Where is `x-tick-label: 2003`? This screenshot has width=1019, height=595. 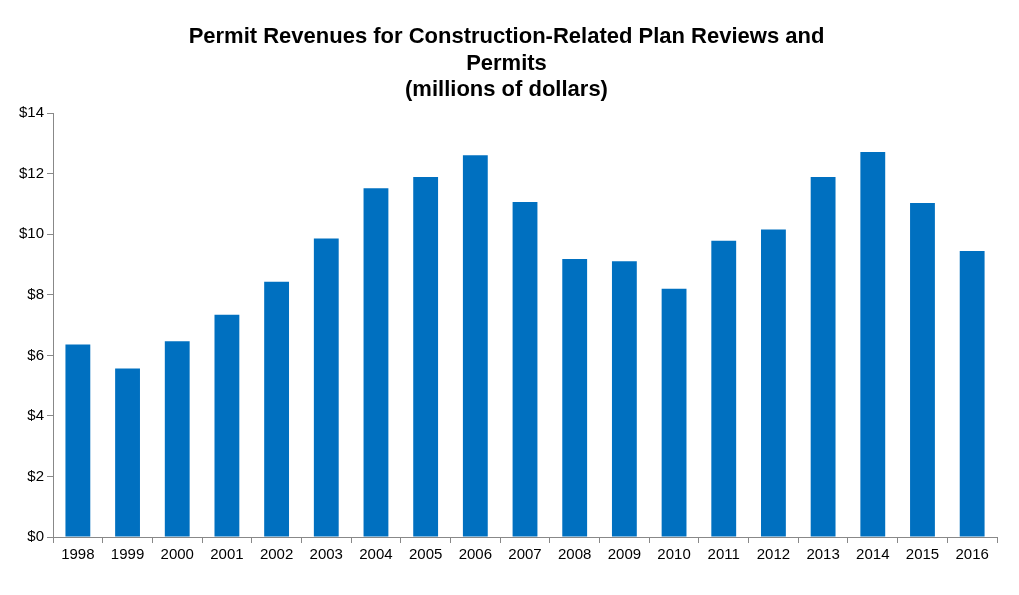
x-tick-label: 2003 is located at coordinates (326, 554).